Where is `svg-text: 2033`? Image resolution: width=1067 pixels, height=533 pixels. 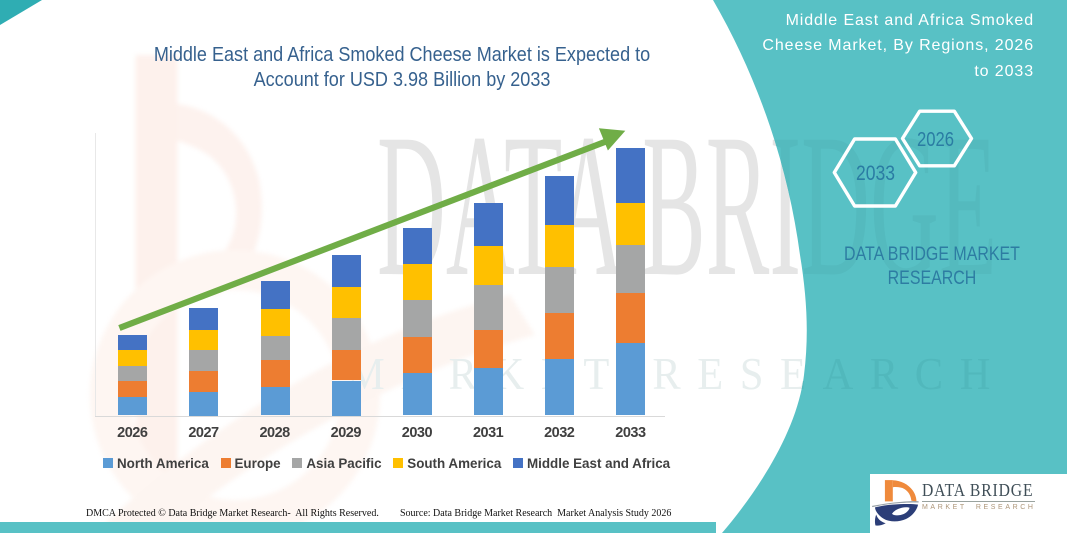 svg-text: 2033 is located at coordinates (875, 173).